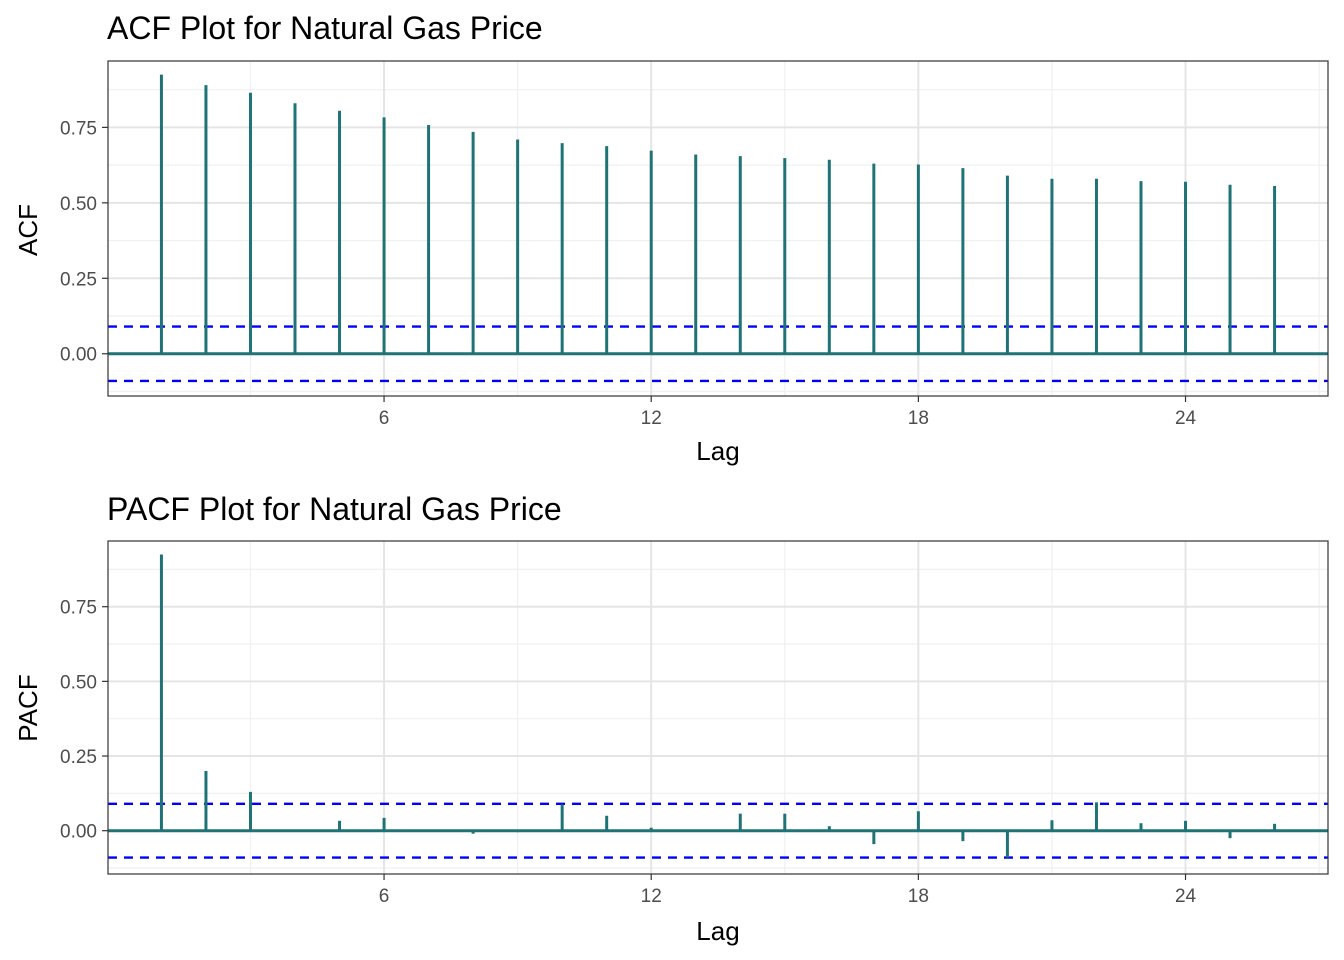 The width and height of the screenshot is (1344, 960). I want to click on acf-x-axis-label: Lag, so click(717, 451).